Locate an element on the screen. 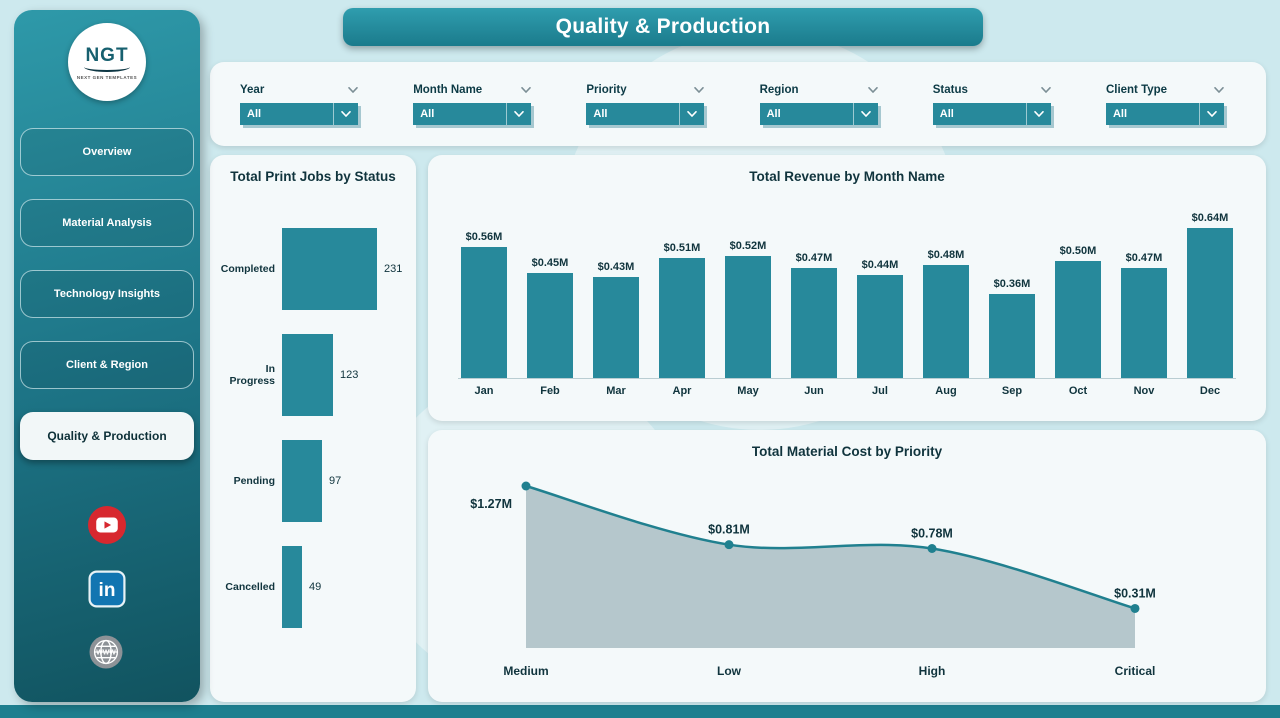  data-point-high is located at coordinates (932, 549).